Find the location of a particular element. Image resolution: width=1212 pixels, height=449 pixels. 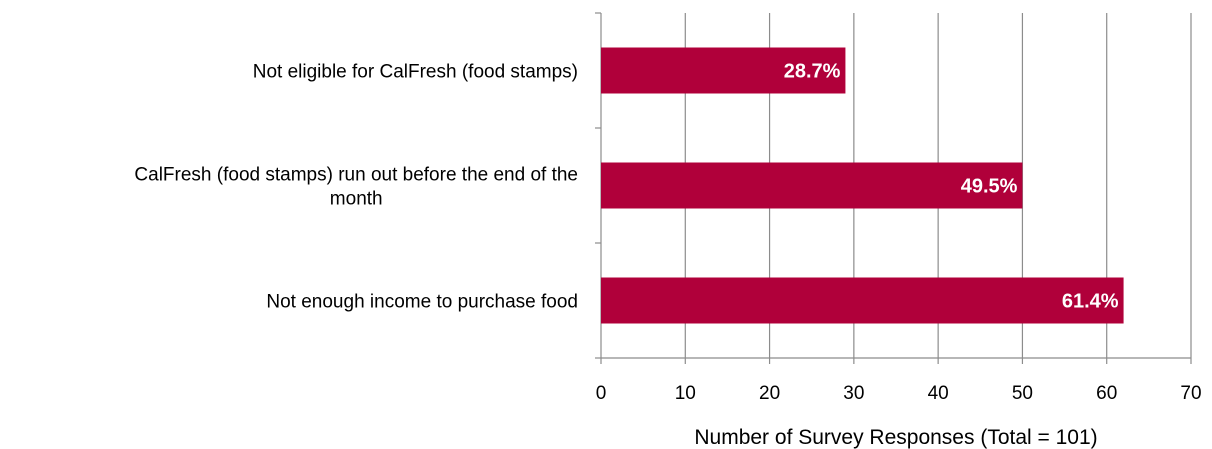

x-tick-label: 40 is located at coordinates (938, 393).